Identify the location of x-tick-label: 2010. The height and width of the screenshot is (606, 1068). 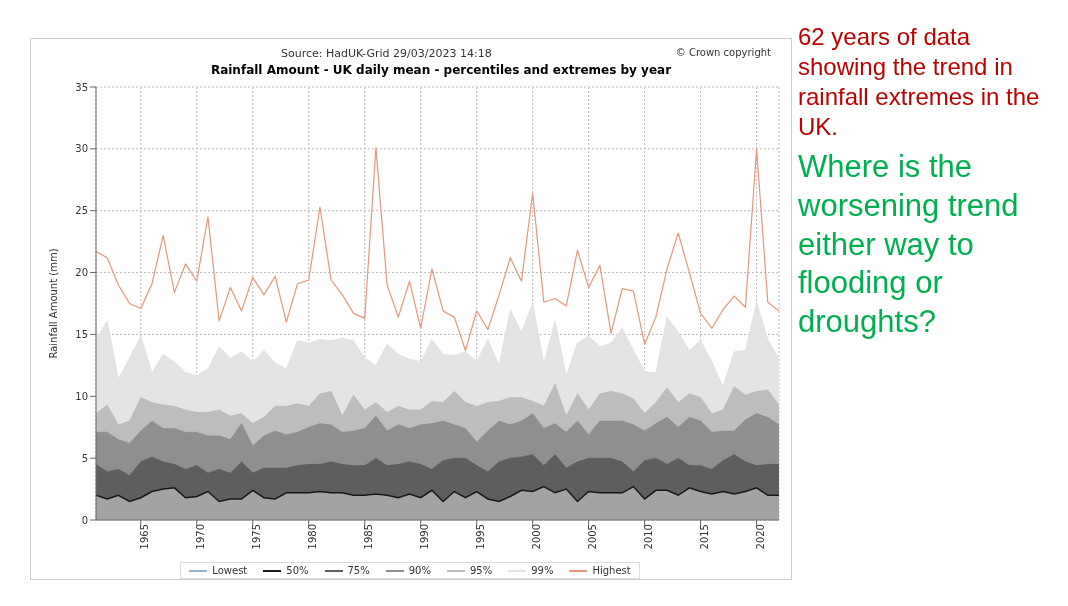
(648, 537).